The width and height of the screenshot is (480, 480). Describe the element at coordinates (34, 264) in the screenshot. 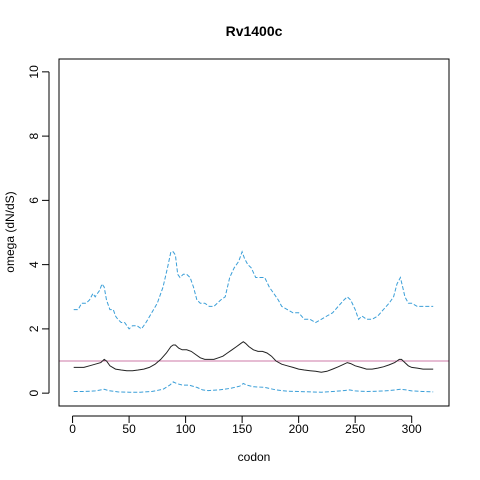

I see `y-tick-label: 4` at that location.